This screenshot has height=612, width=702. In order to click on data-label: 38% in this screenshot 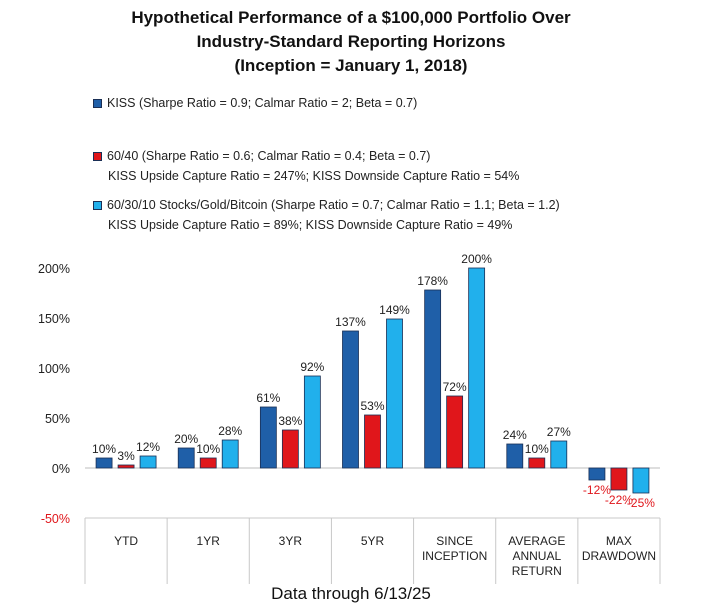, I will do `click(290, 421)`.